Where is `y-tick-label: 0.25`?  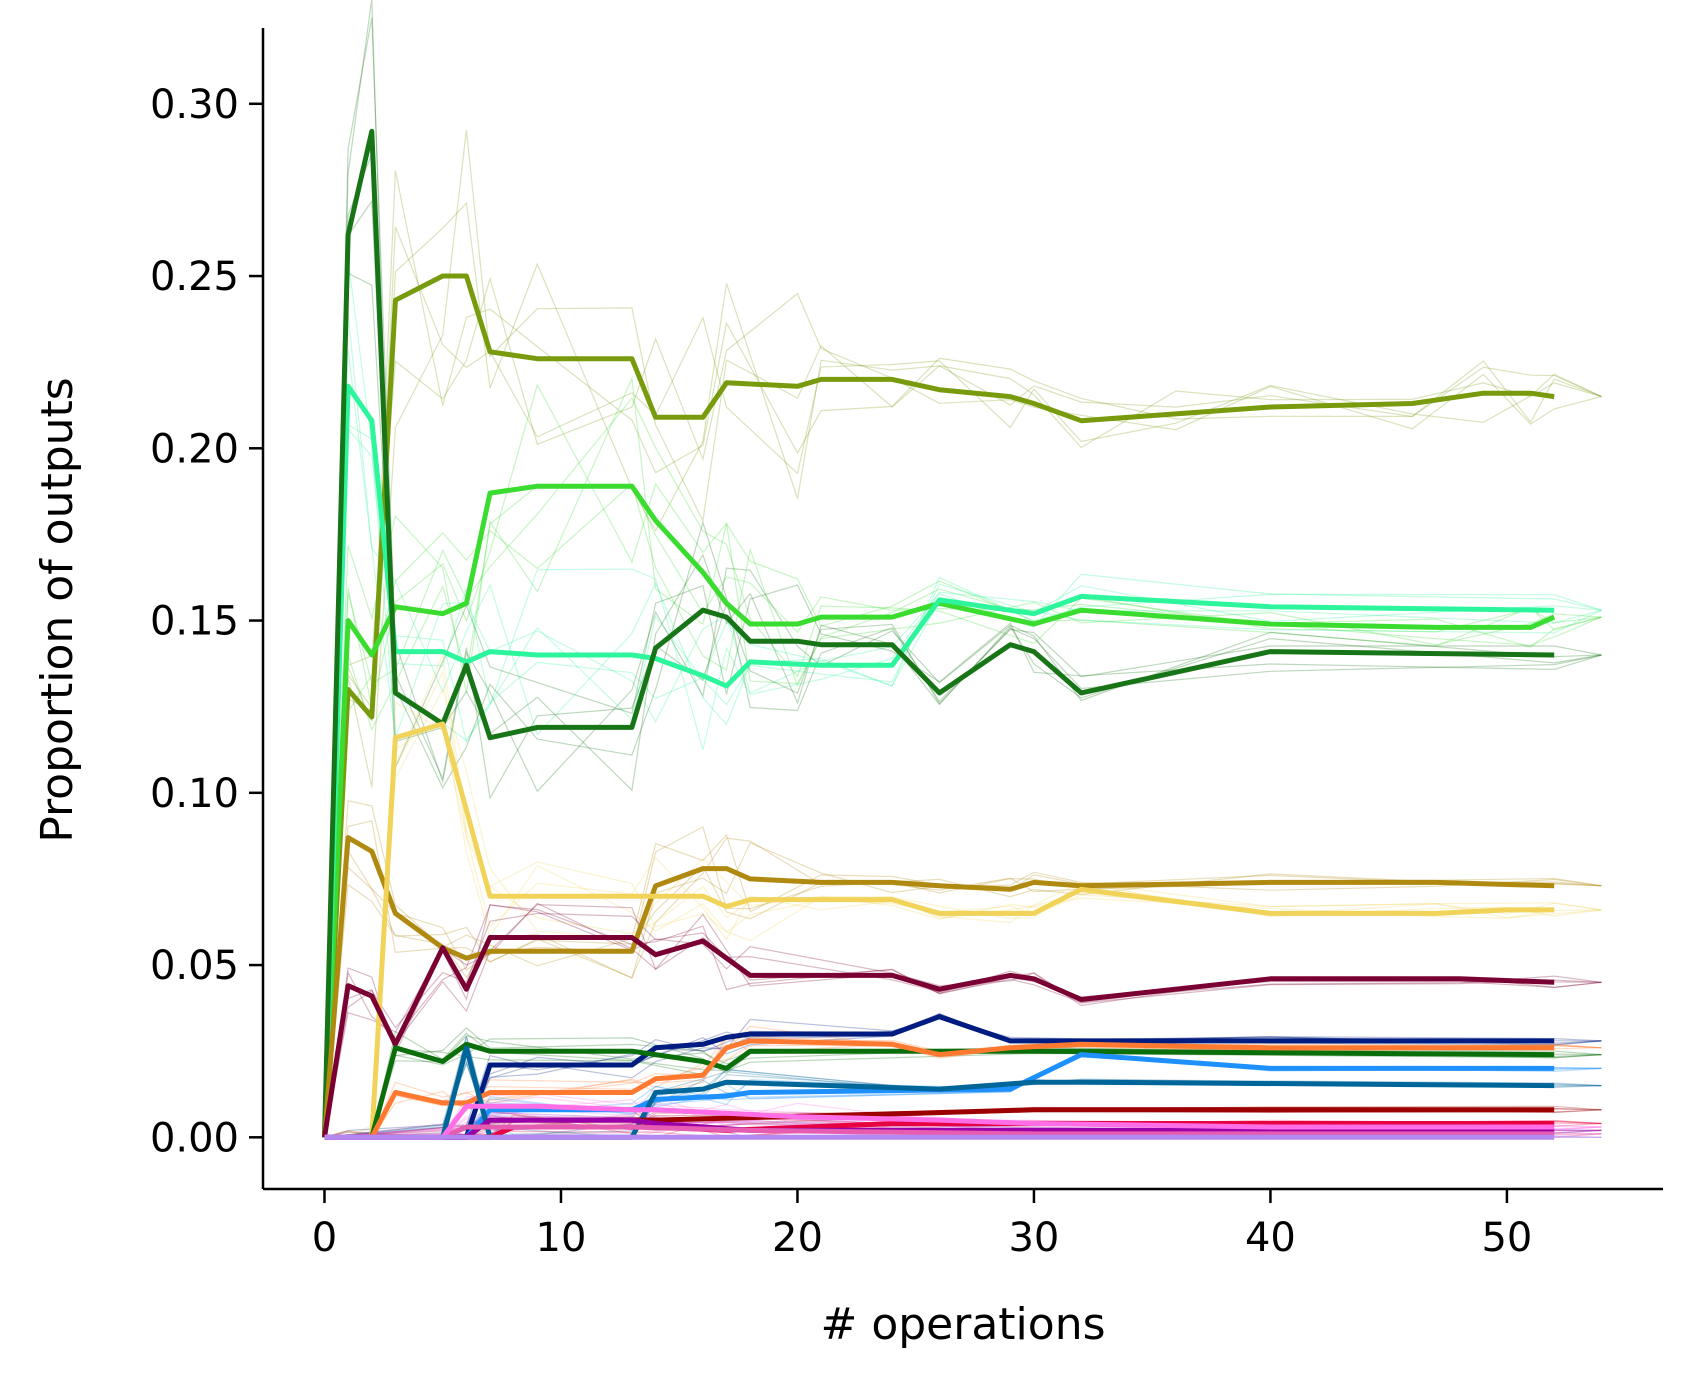
y-tick-label: 0.25 is located at coordinates (194, 277).